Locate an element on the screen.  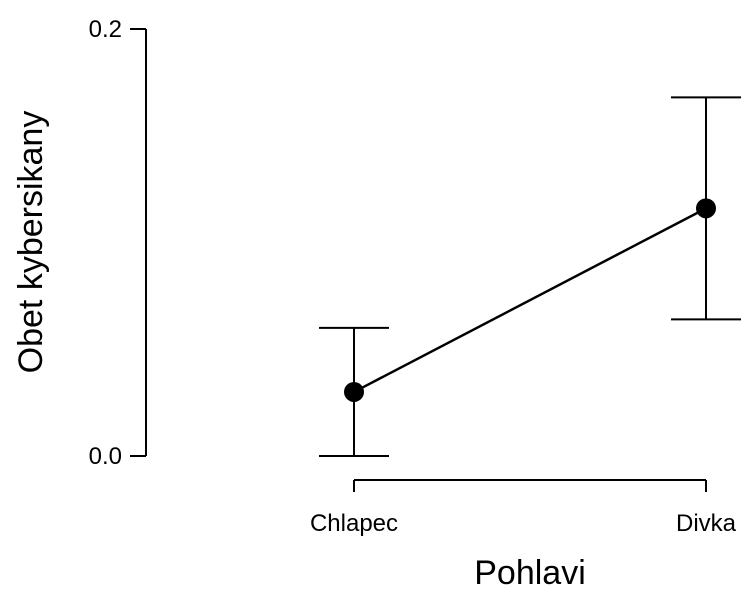
y-axis: 0.0 0.2 is located at coordinates (118, 243).